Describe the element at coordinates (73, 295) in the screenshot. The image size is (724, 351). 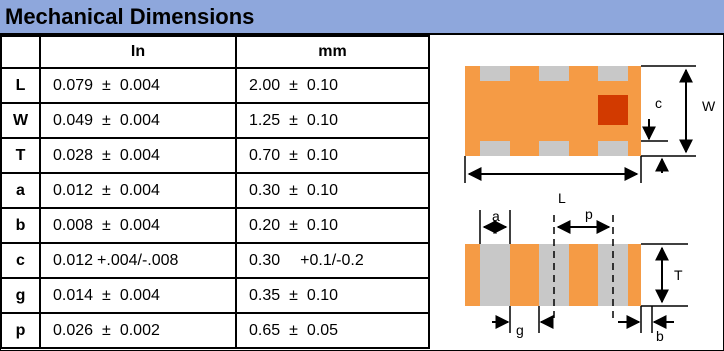
I see `inch-nominal: 0.014` at that location.